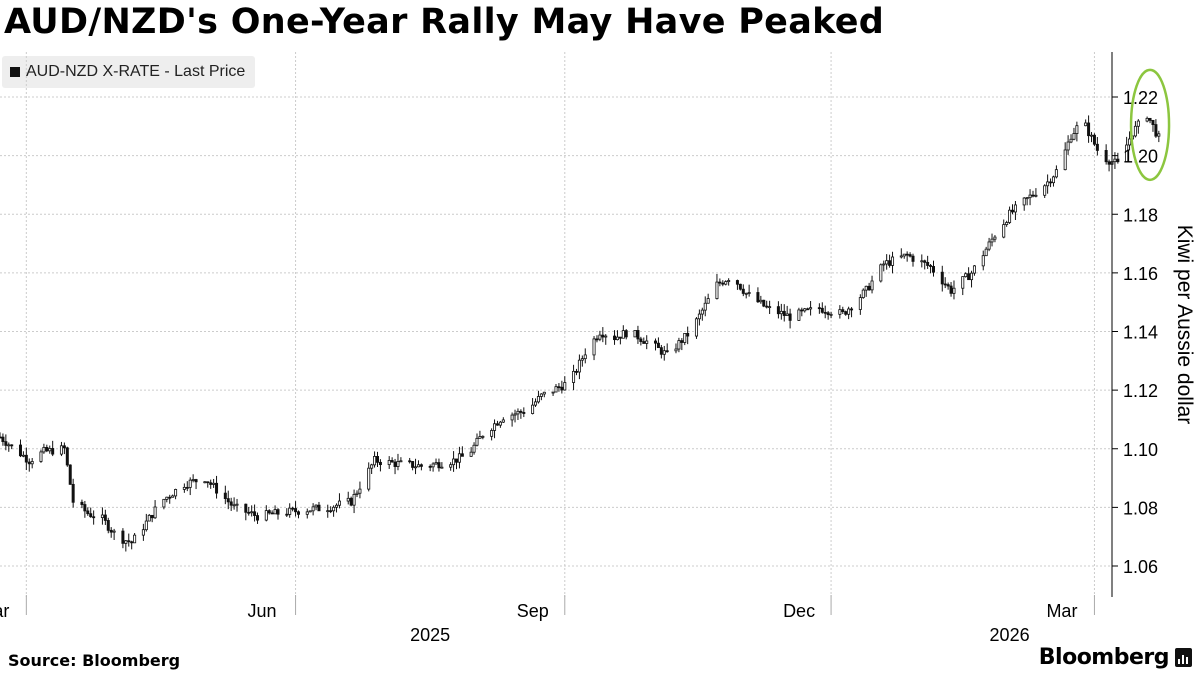 Image resolution: width=1200 pixels, height=675 pixels. What do you see at coordinates (533, 611) in the screenshot?
I see `x-tick-label: Sep` at bounding box center [533, 611].